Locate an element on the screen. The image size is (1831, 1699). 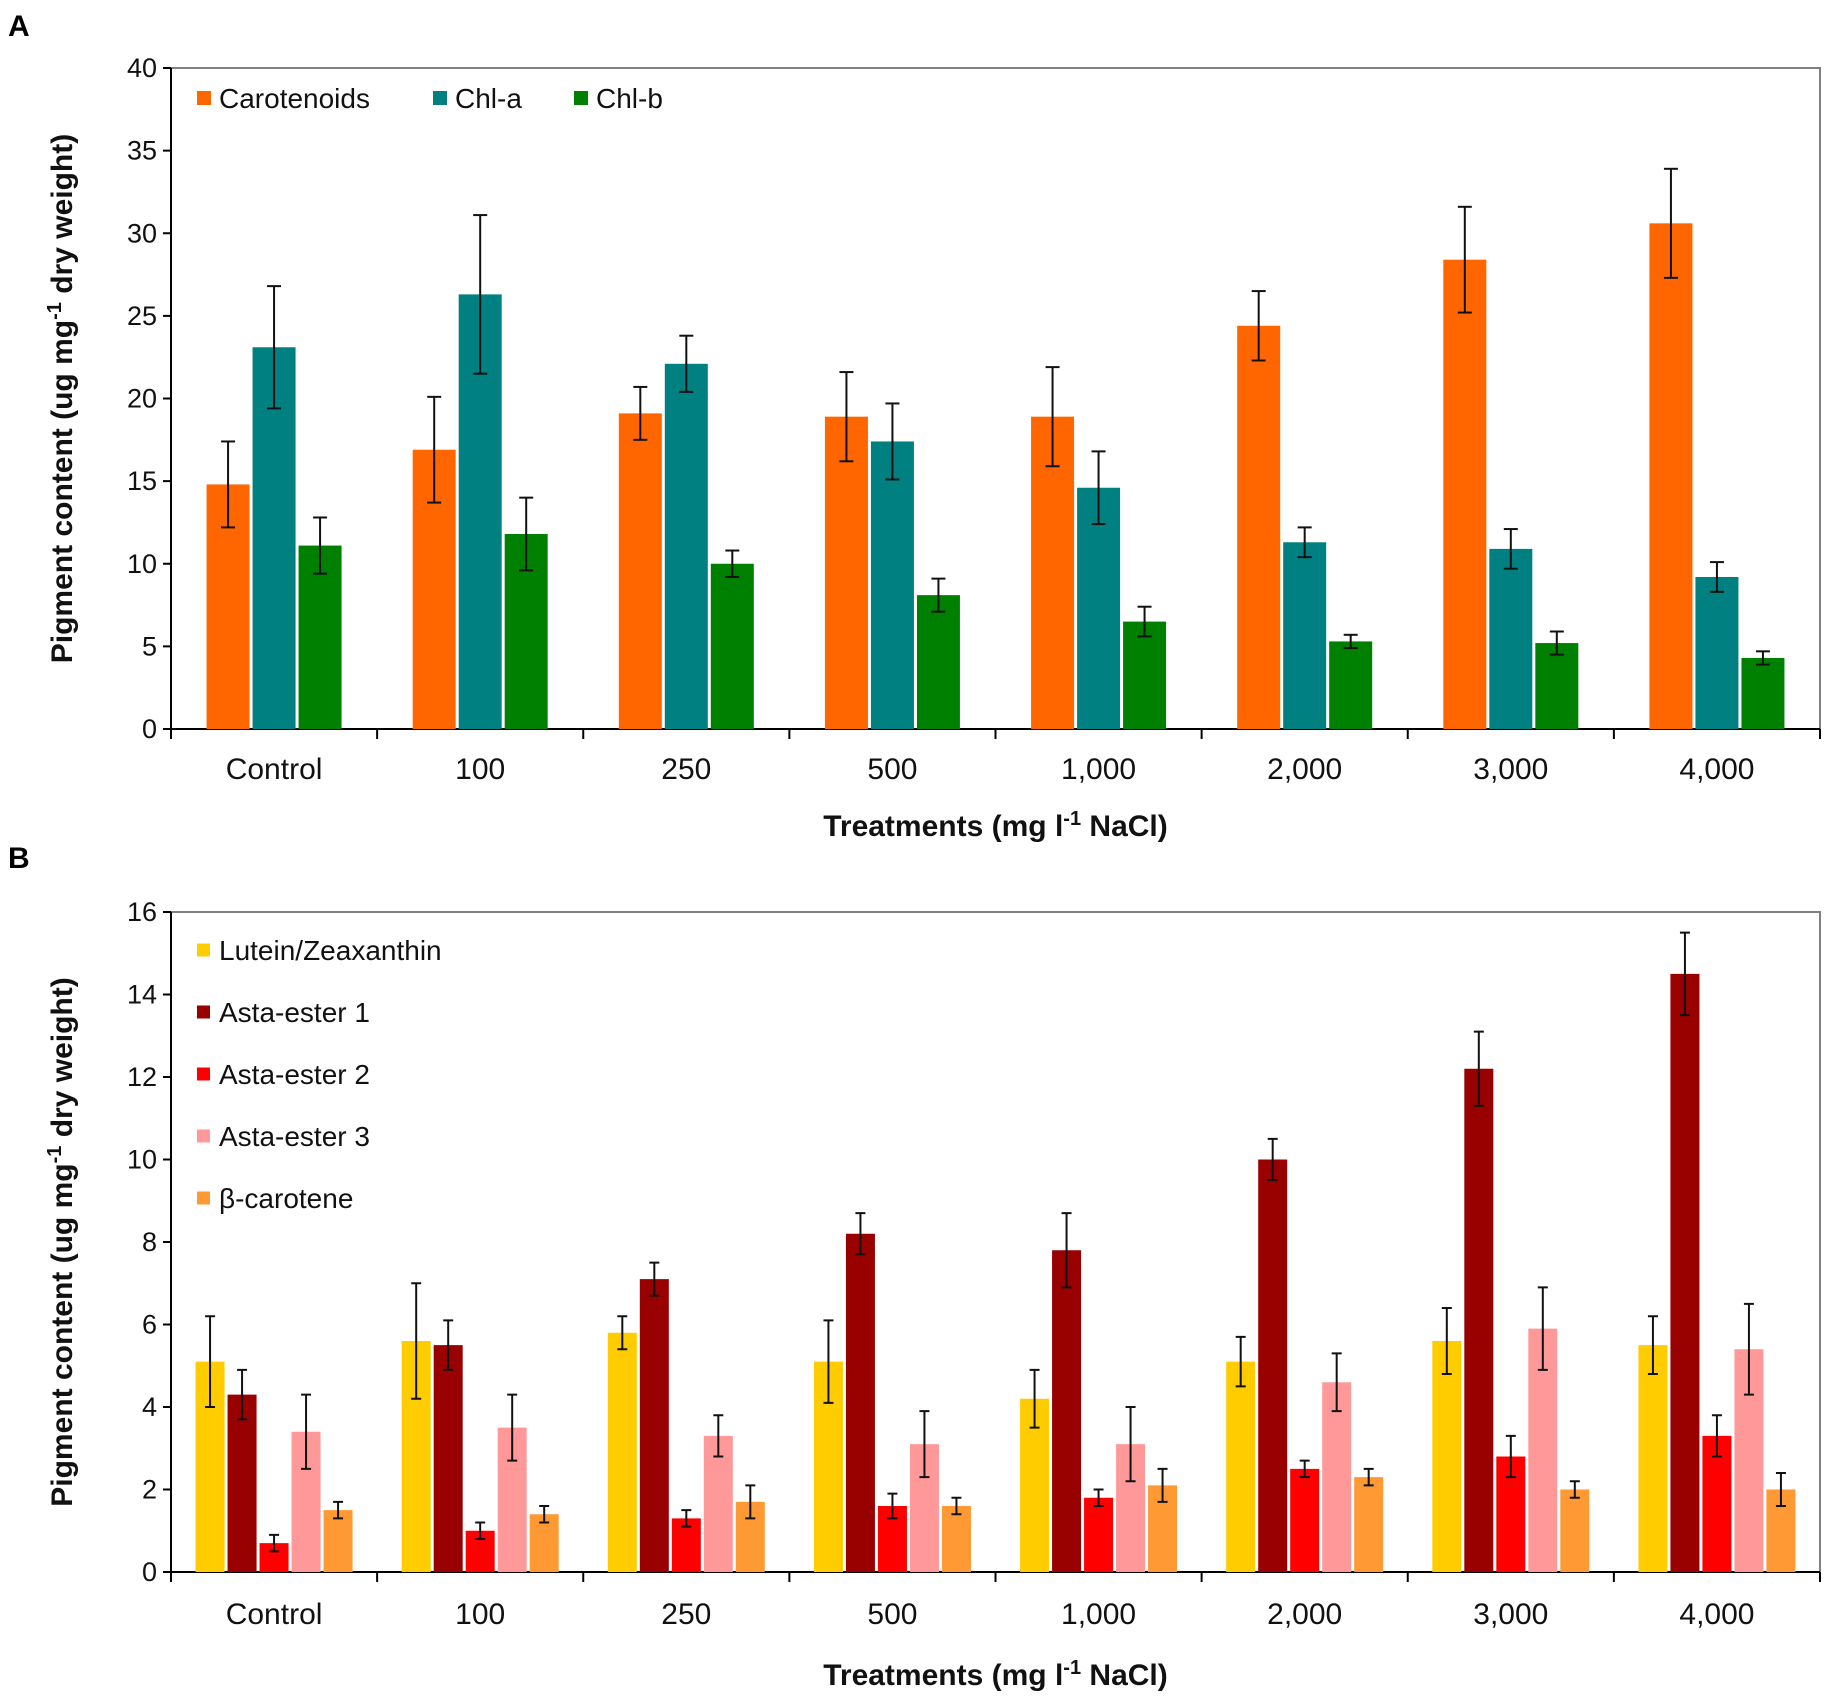
x-category-label: 2,000 is located at coordinates (1304, 1614).